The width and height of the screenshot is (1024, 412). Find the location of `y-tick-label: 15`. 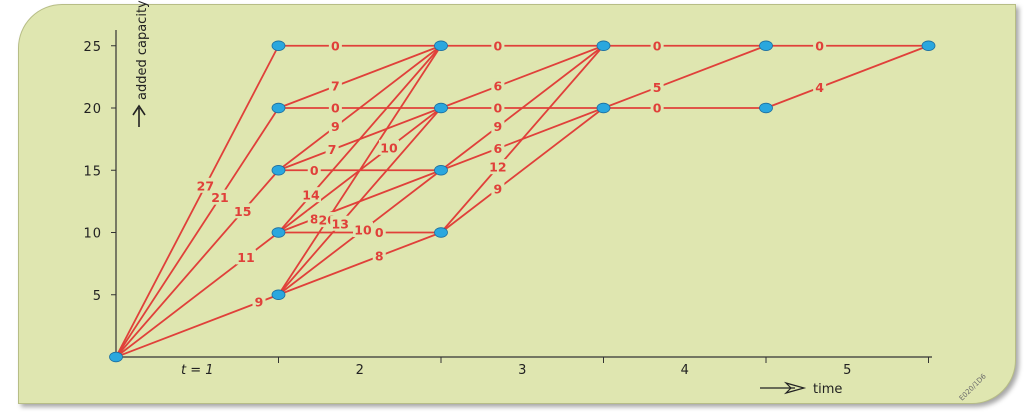

y-tick-label: 15 is located at coordinates (92, 171).